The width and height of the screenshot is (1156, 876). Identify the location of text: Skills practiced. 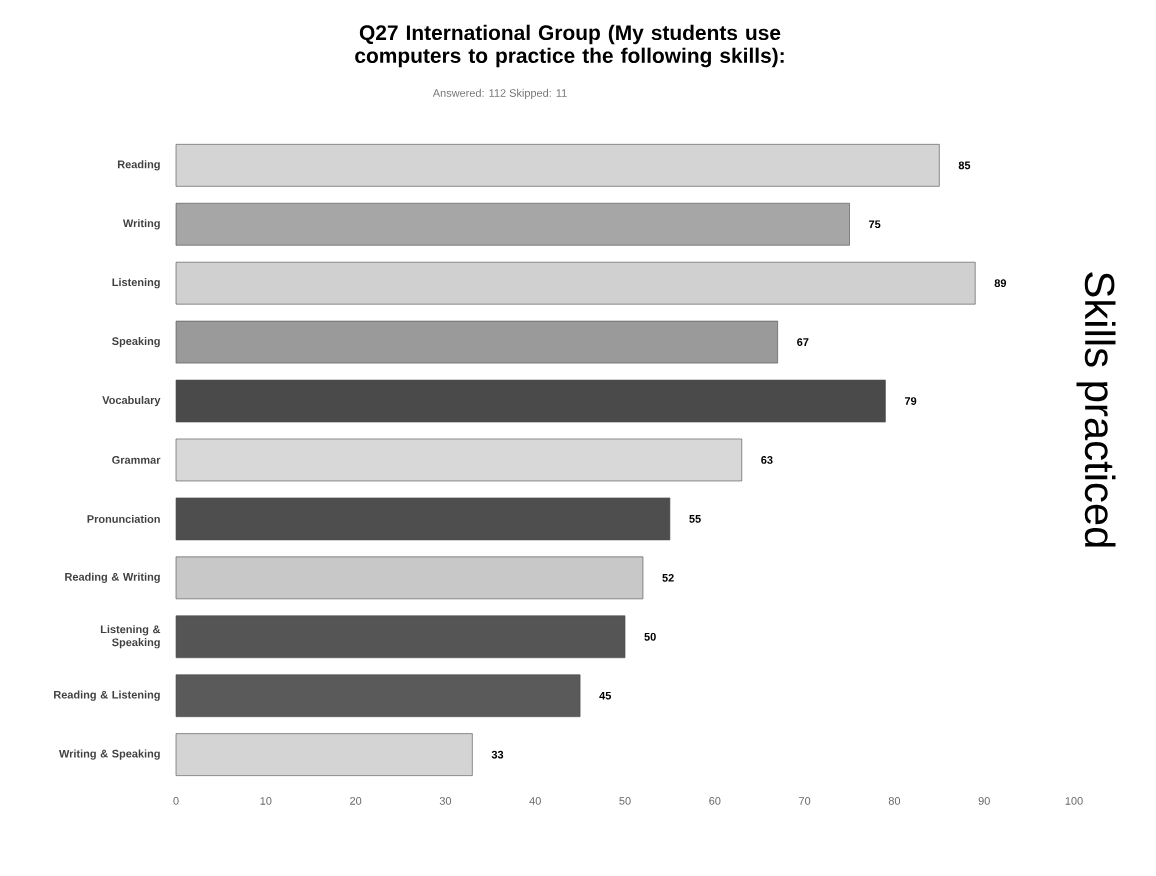
(1096, 409).